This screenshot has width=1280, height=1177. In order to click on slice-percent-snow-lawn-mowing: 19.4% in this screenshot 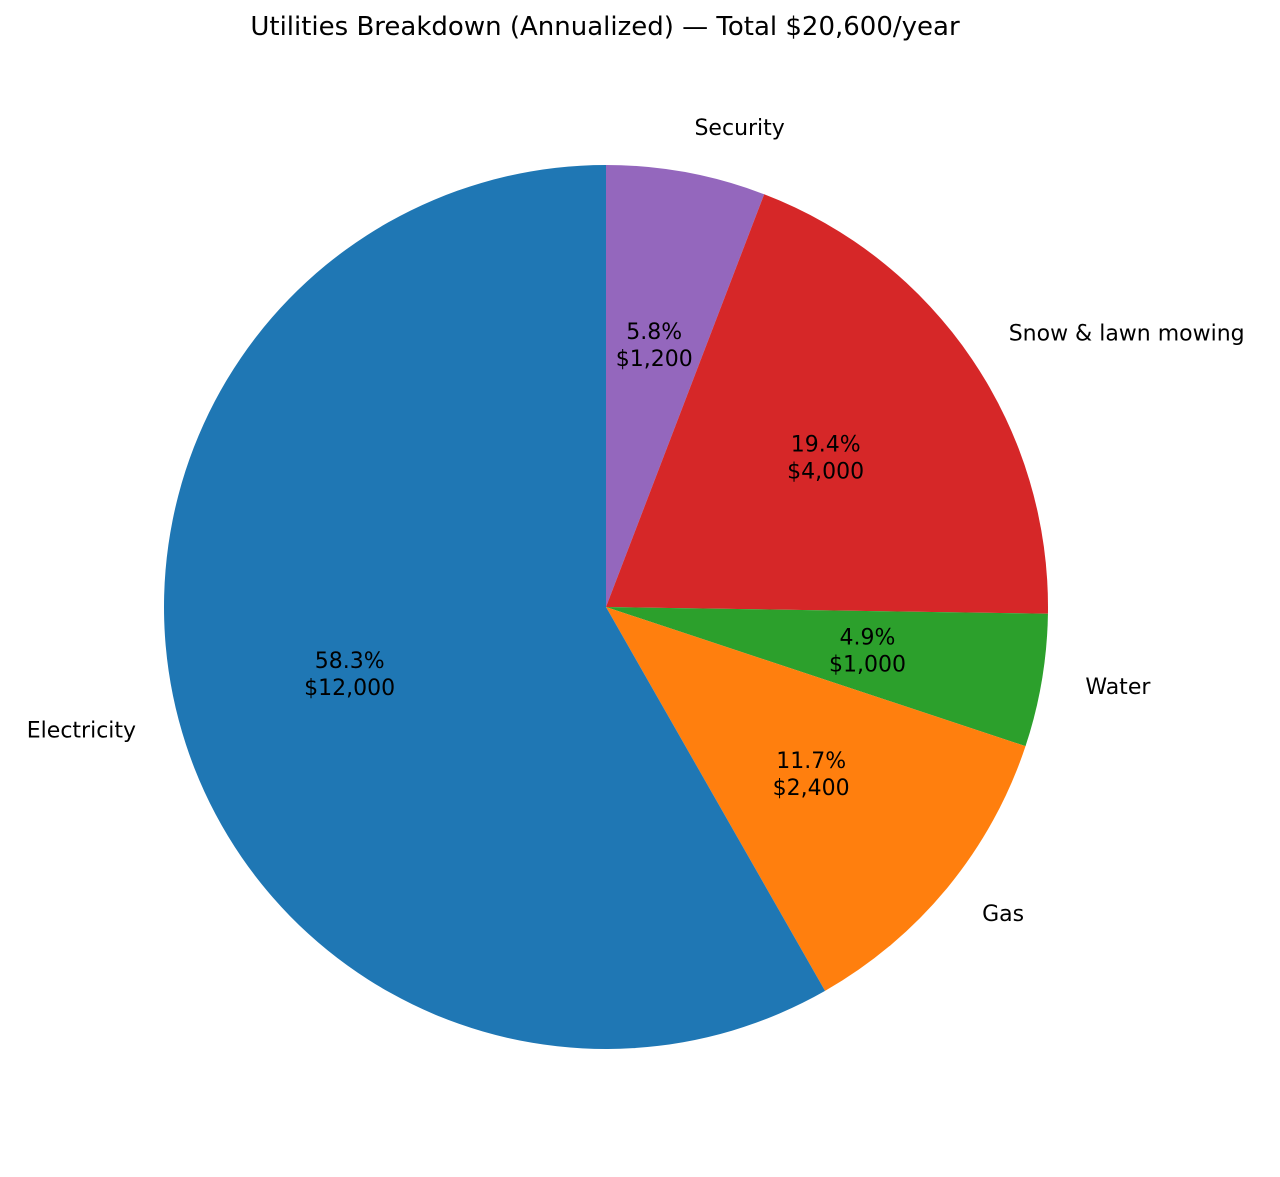, I will do `click(826, 444)`.